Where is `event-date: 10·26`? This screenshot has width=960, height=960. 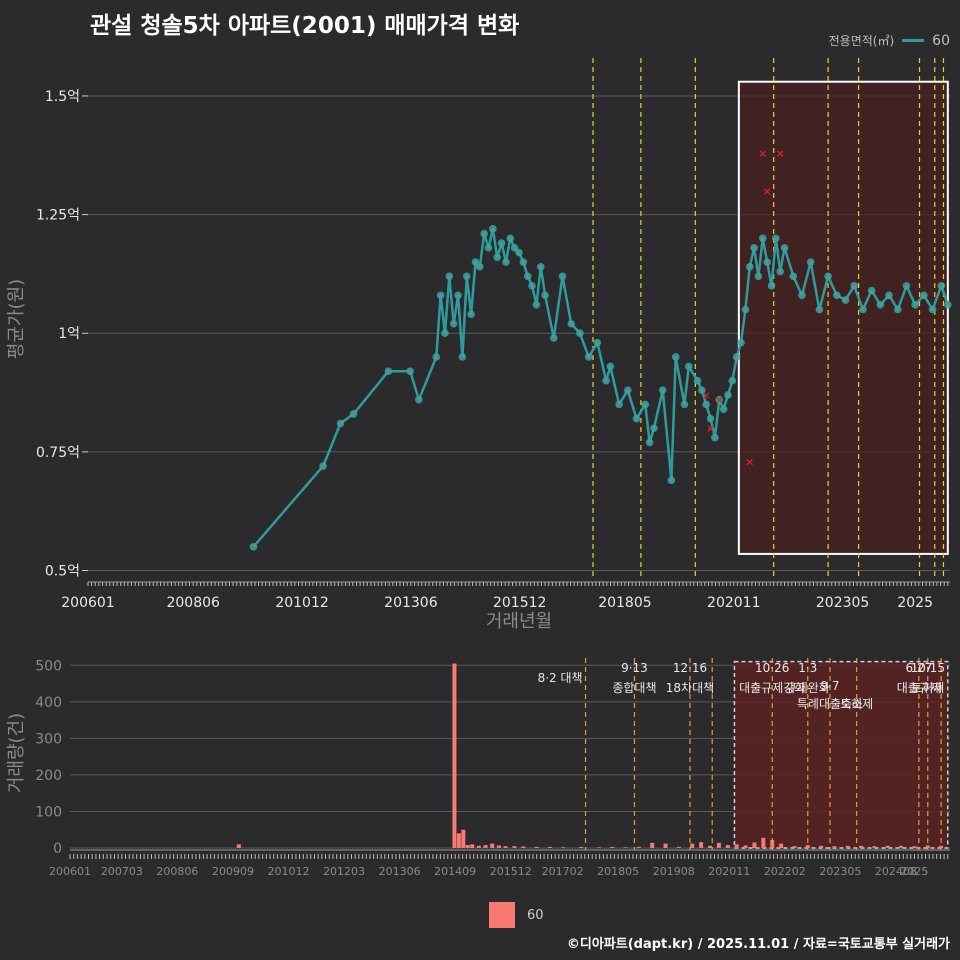
event-date: 10·26 is located at coordinates (772, 668).